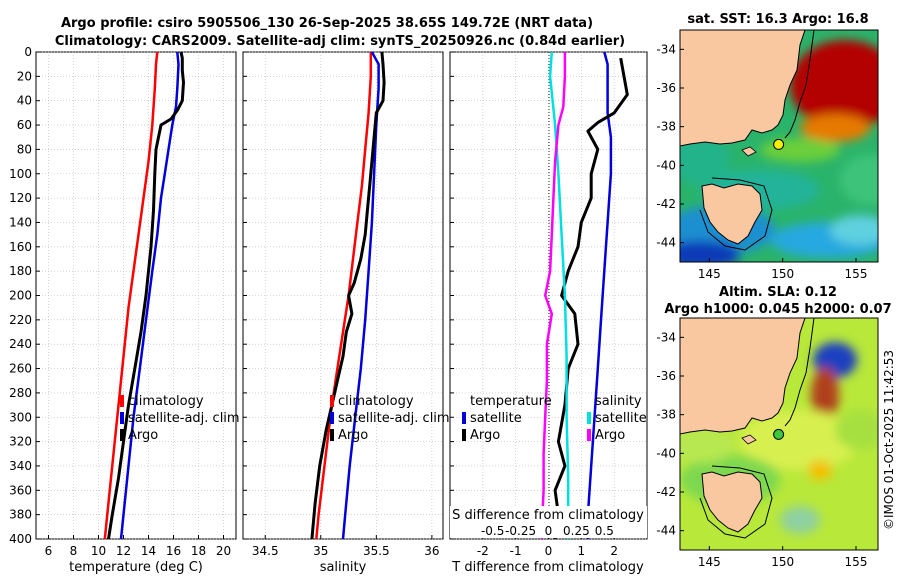 Image resolution: width=900 pixels, height=580 pixels. What do you see at coordinates (20, 417) in the screenshot?
I see `y-tick-label: 300` at bounding box center [20, 417].